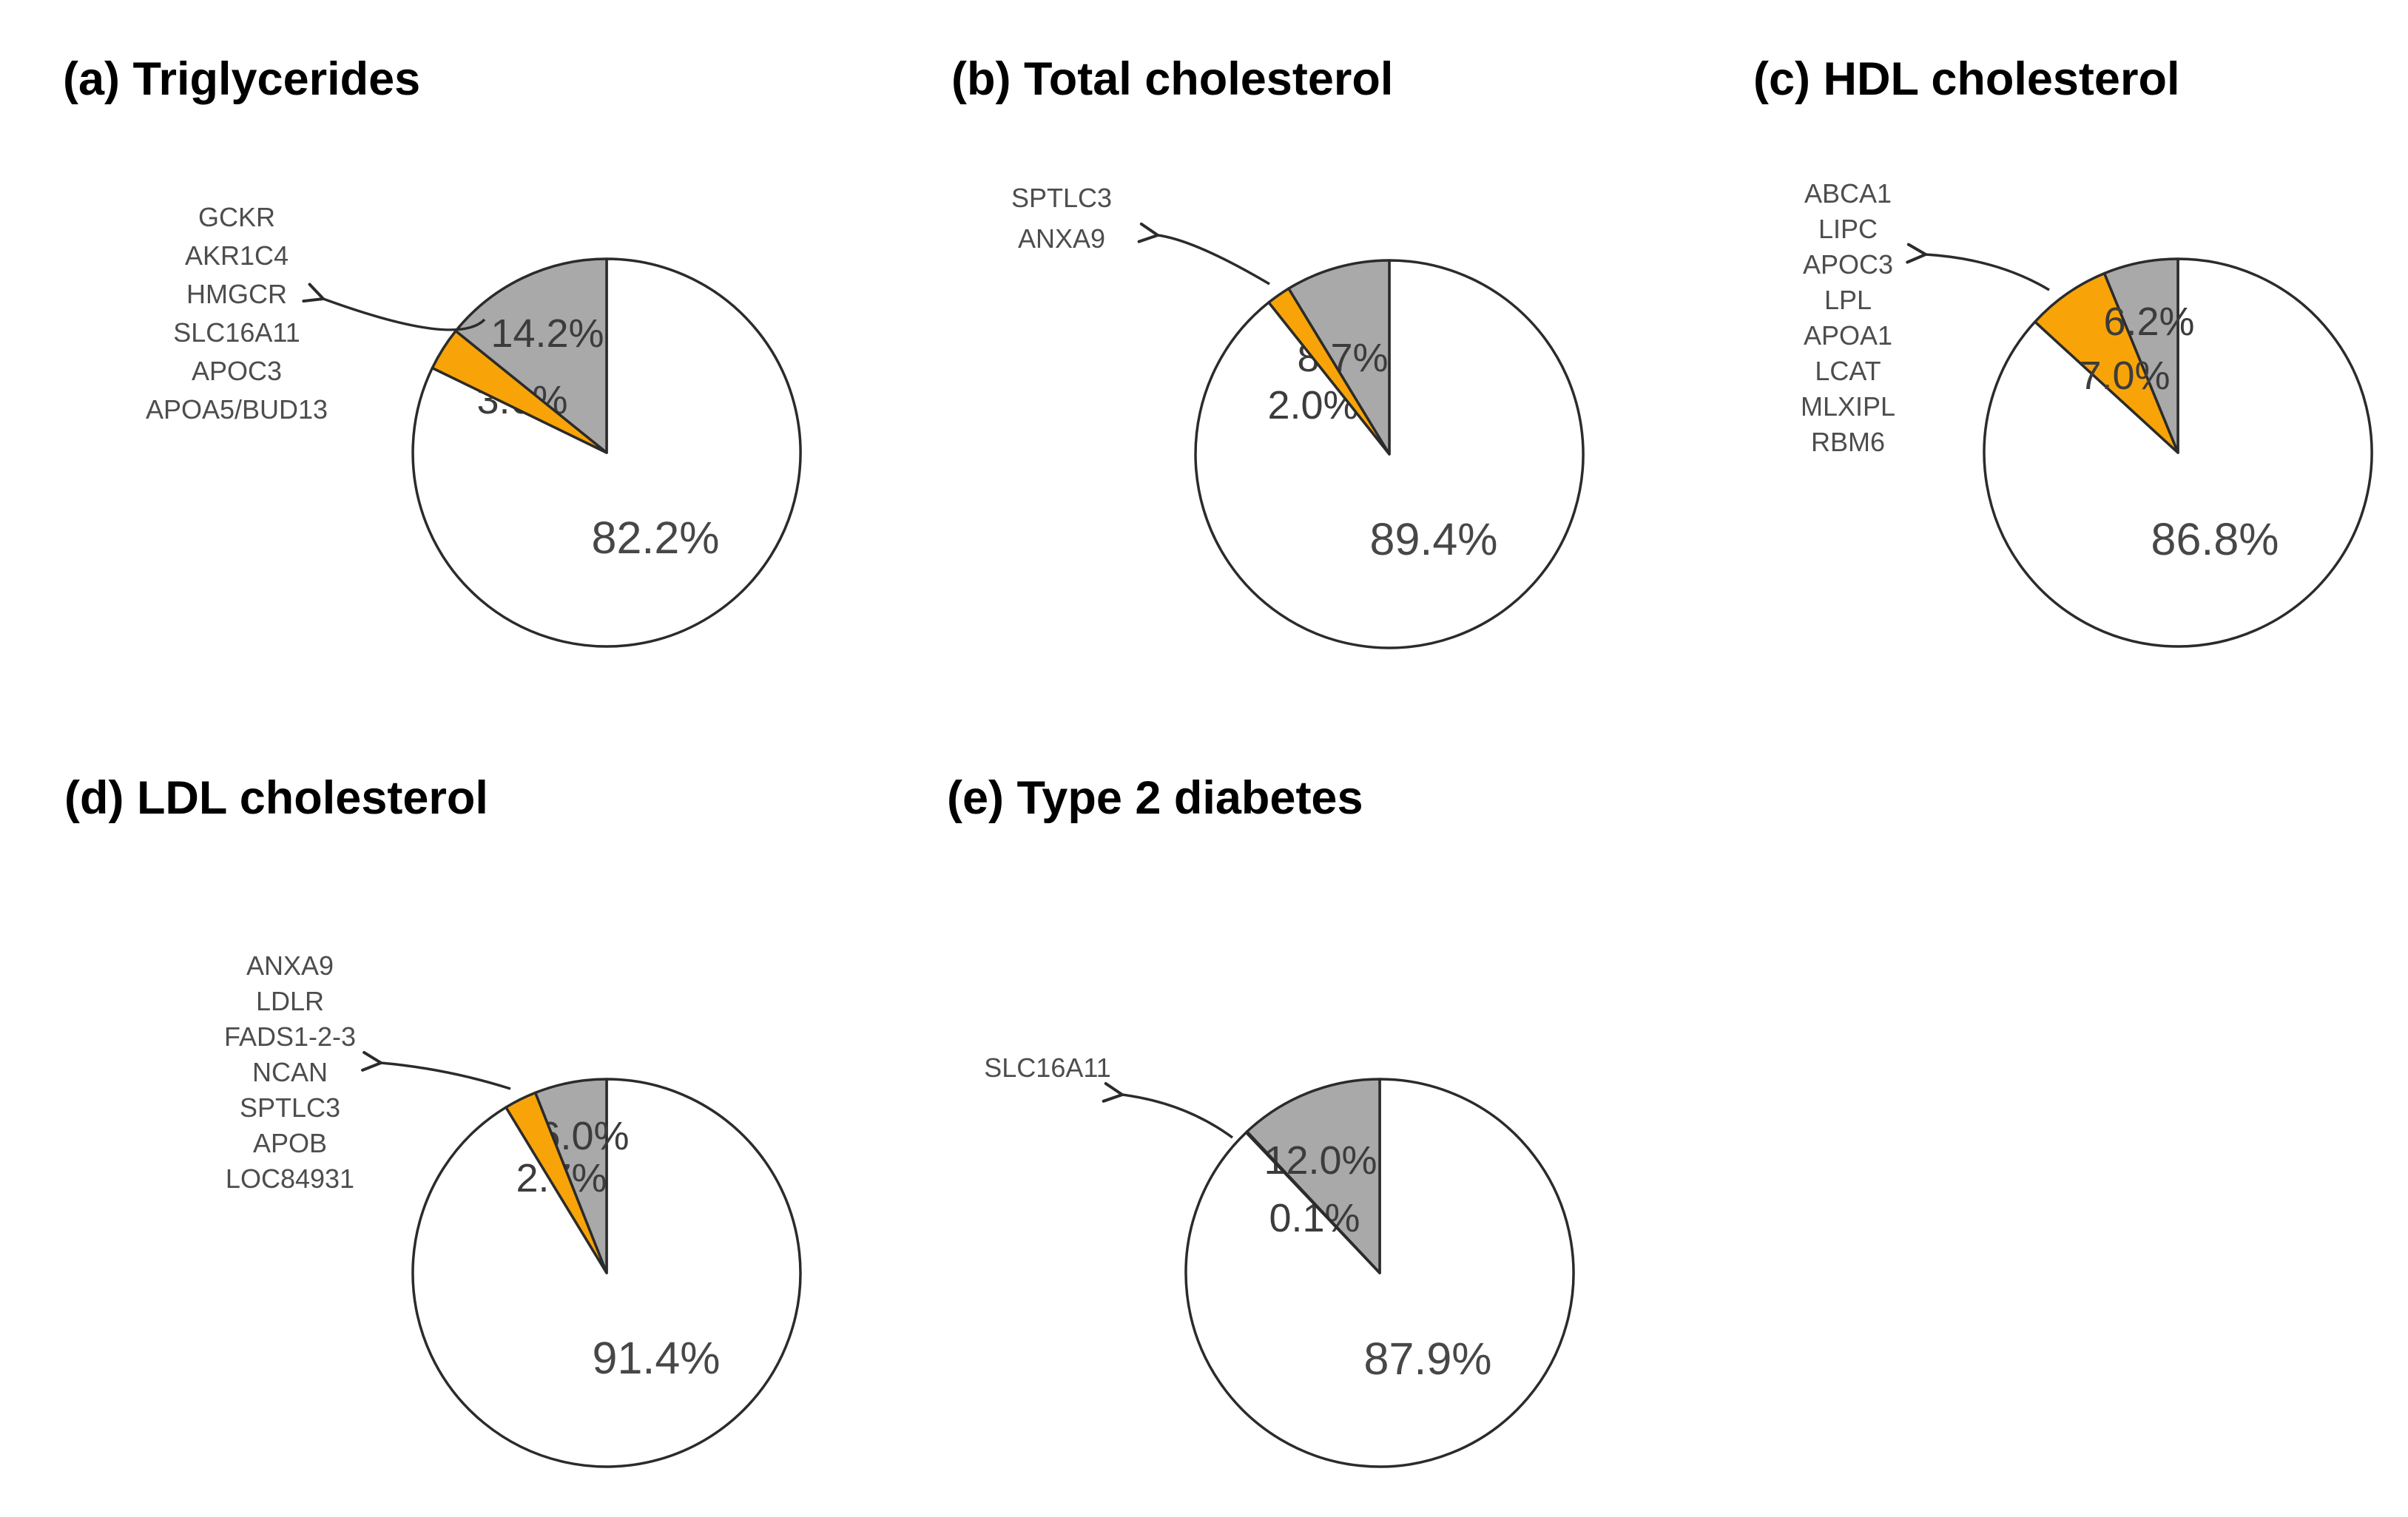 The width and height of the screenshot is (2408, 1517). What do you see at coordinates (290, 1143) in the screenshot?
I see `gene-label: APOB` at bounding box center [290, 1143].